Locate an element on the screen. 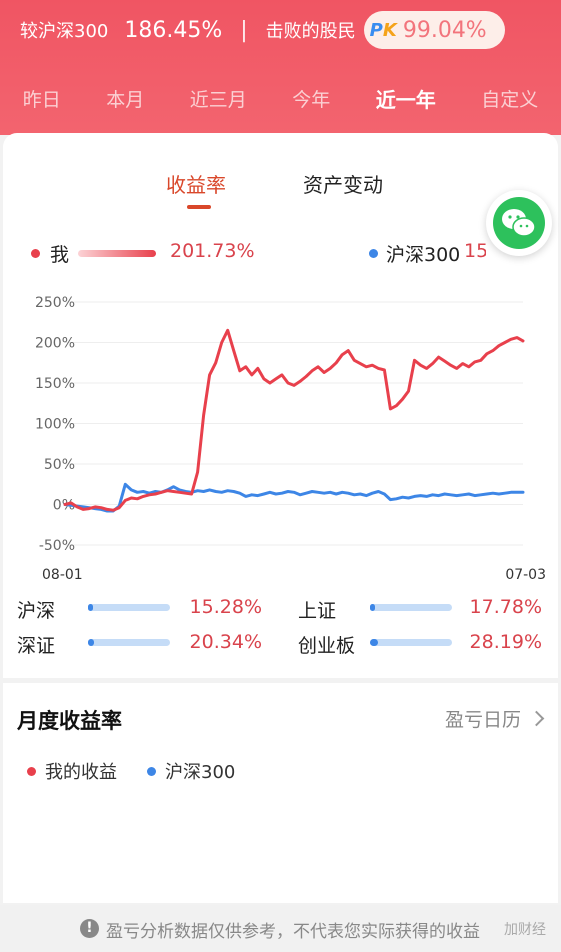 This screenshot has width=561, height=952. index-bar-hs-fill is located at coordinates (90, 607).